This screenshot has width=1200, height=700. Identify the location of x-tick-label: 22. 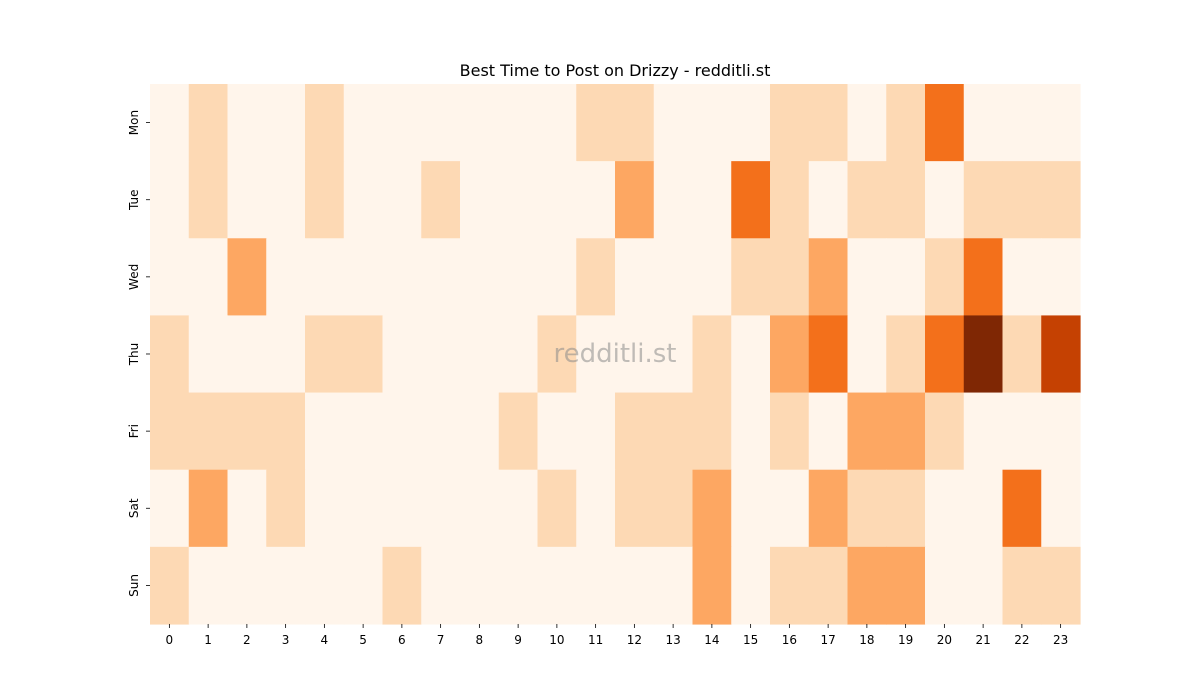
(1021, 640).